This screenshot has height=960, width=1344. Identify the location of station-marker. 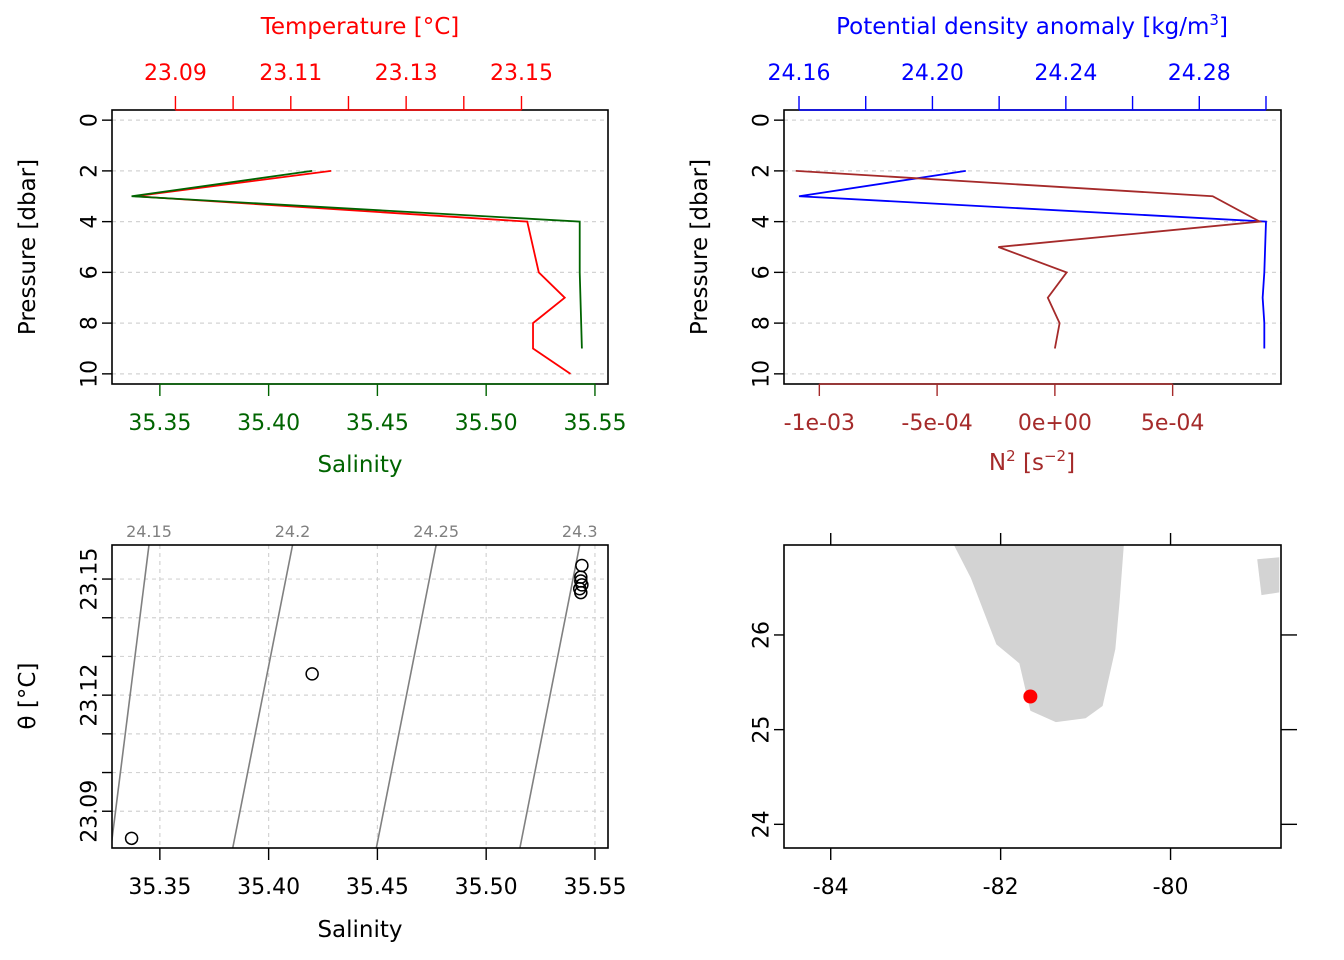
(1030, 696).